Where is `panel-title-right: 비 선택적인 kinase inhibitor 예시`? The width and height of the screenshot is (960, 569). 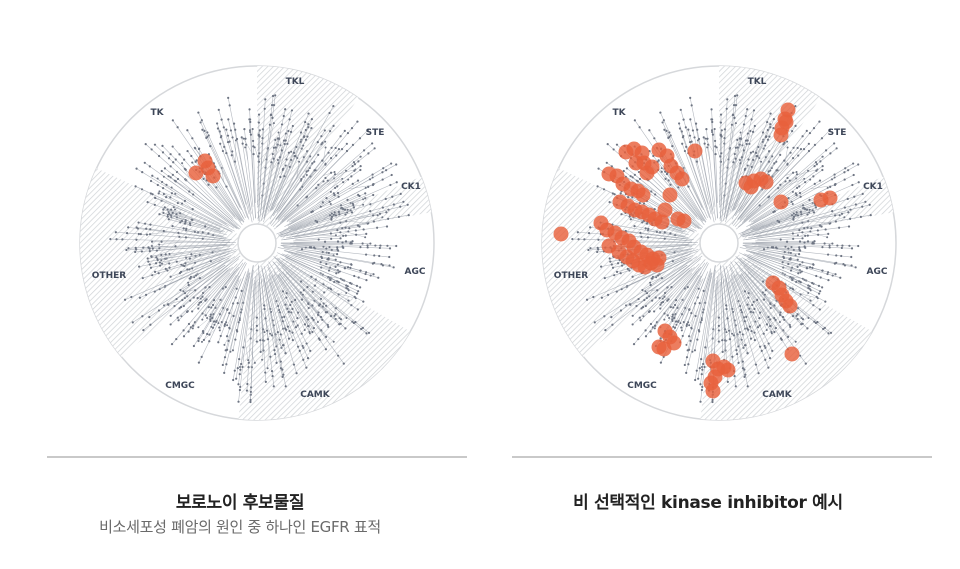 panel-title-right: 비 선택적인 kinase inhibitor 예시 is located at coordinates (708, 503).